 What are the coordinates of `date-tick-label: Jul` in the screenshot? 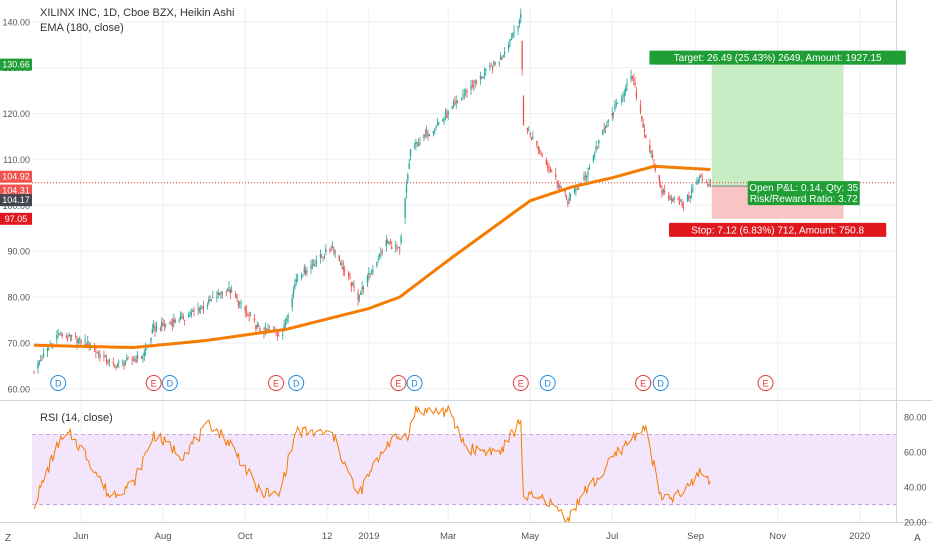 It's located at (612, 536).